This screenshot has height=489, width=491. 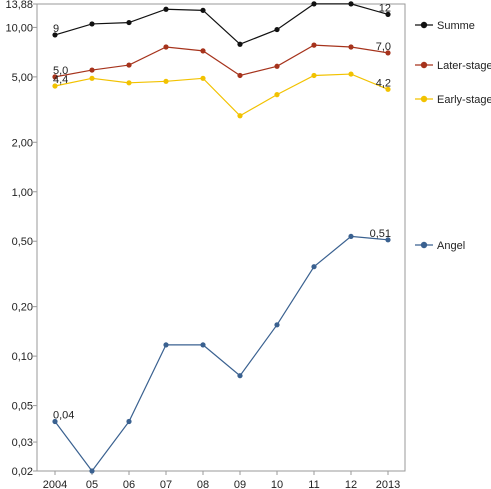 What do you see at coordinates (22, 443) in the screenshot?
I see `y-tick-label: 0,03` at bounding box center [22, 443].